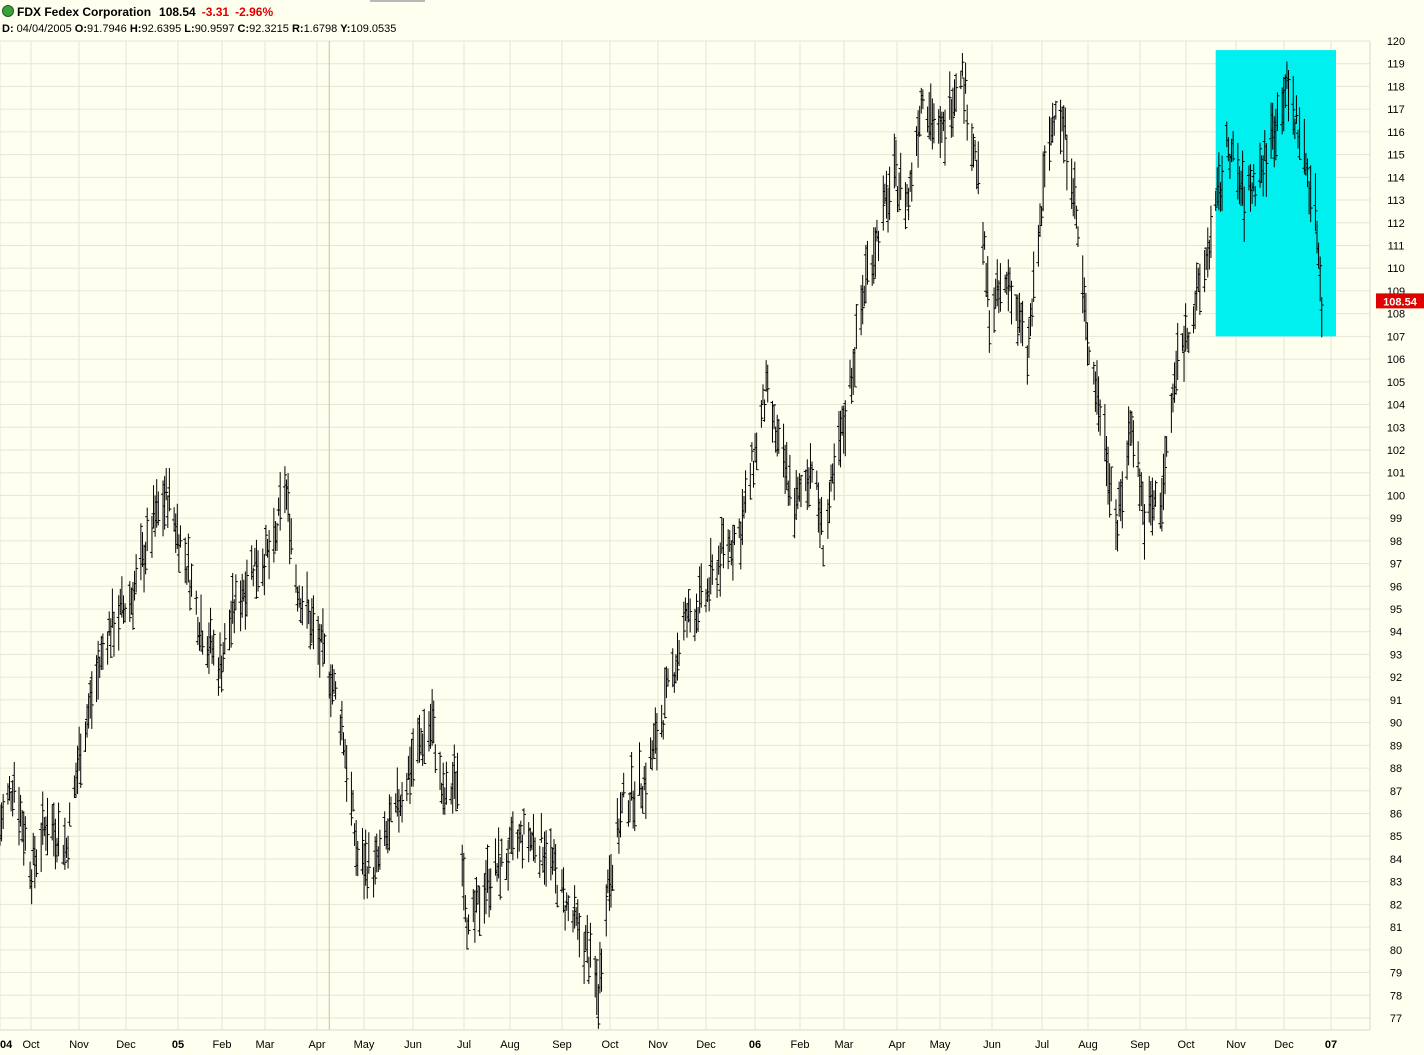 This screenshot has width=1424, height=1055. Describe the element at coordinates (269, 29) in the screenshot. I see `close-value: 92.3215` at that location.